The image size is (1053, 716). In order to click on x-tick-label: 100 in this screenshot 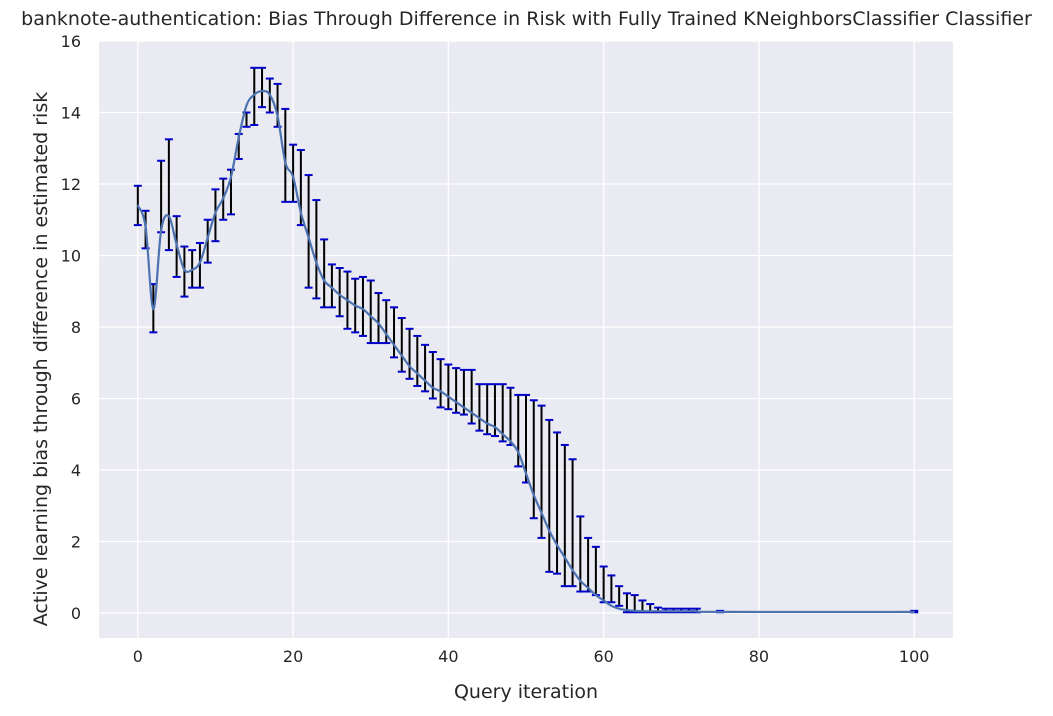, I will do `click(914, 656)`.